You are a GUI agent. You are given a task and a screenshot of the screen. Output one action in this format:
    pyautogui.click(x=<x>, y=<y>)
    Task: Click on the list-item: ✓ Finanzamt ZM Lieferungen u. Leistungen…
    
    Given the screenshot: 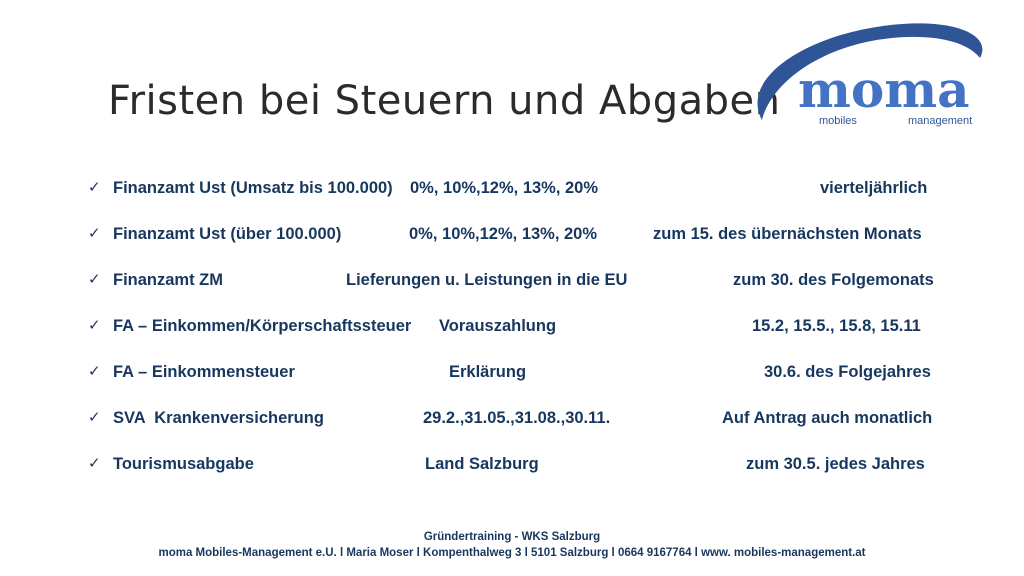 What is the action you would take?
    pyautogui.click(x=512, y=280)
    